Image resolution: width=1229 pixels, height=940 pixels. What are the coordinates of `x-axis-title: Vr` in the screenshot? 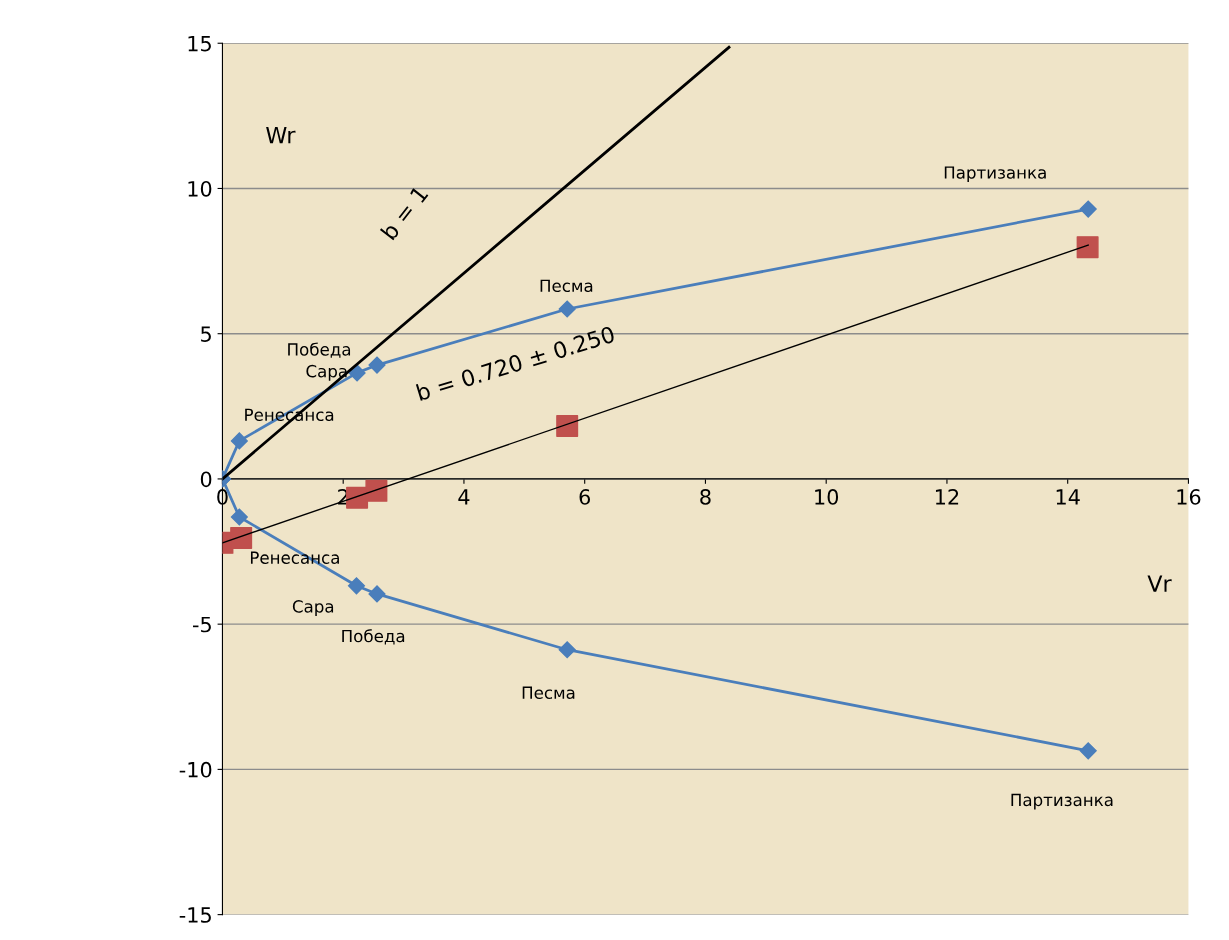 It's located at (1159, 583).